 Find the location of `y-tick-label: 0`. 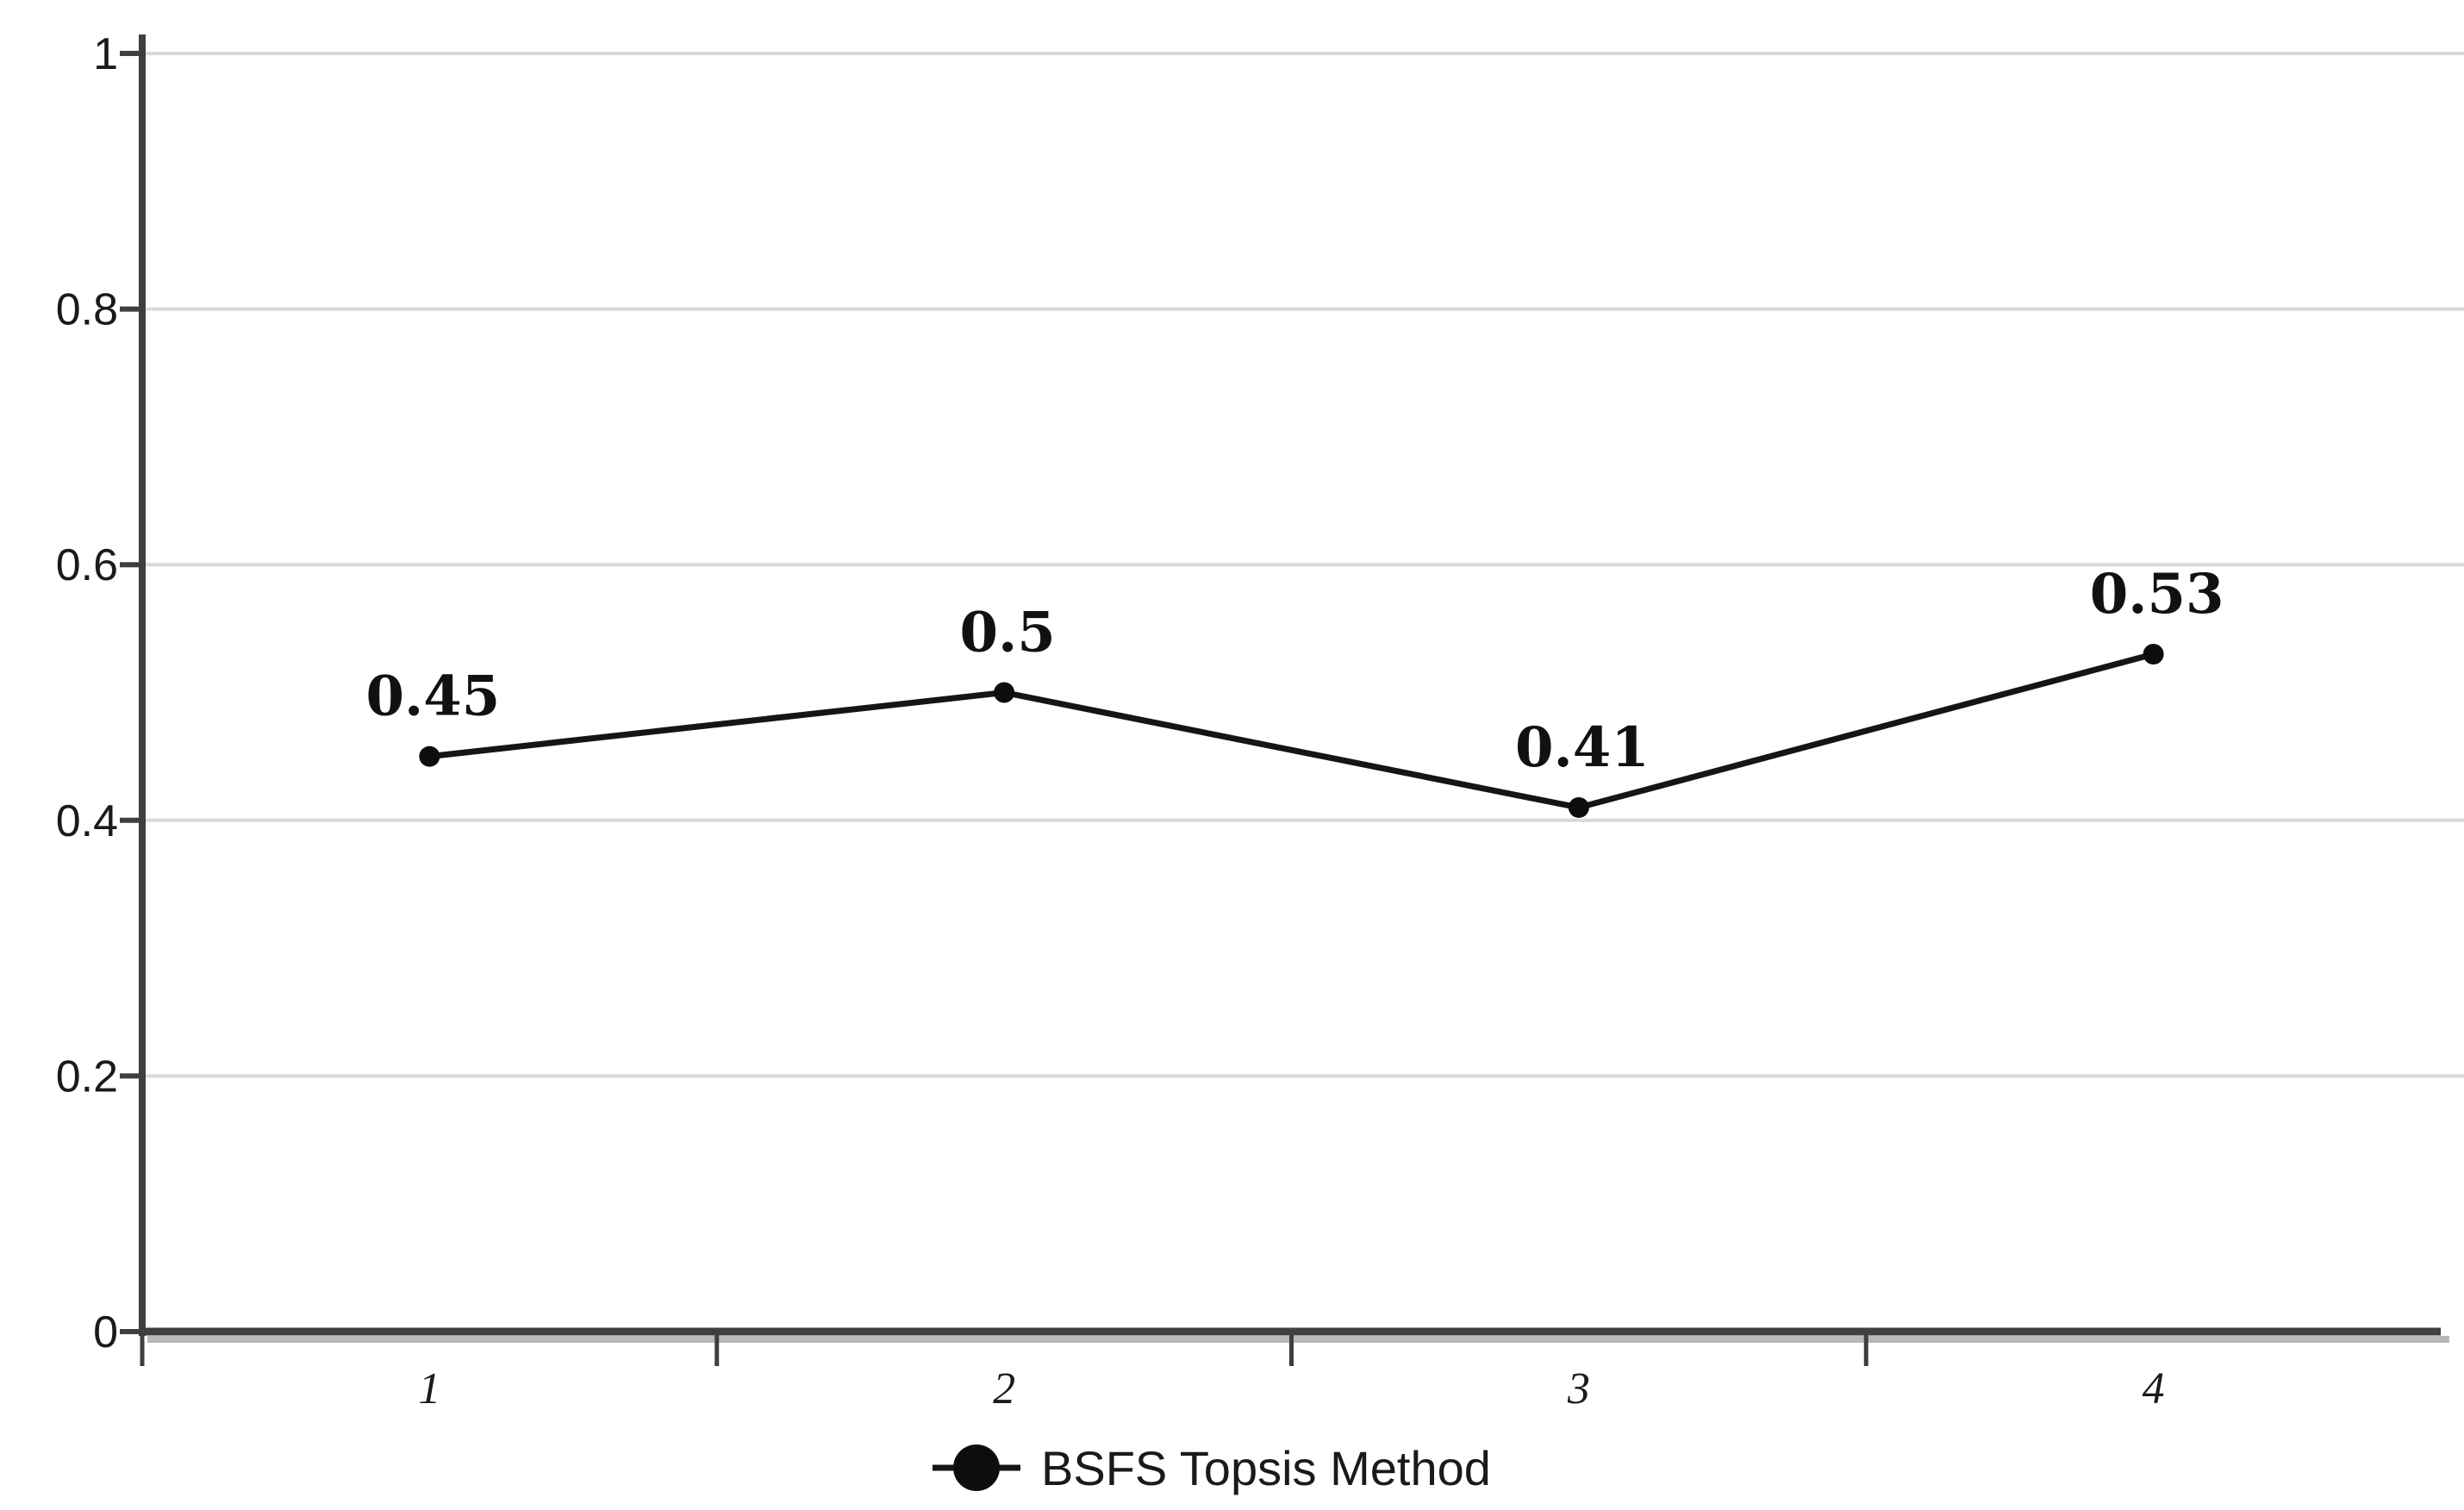

y-tick-label: 0 is located at coordinates (105, 1332).